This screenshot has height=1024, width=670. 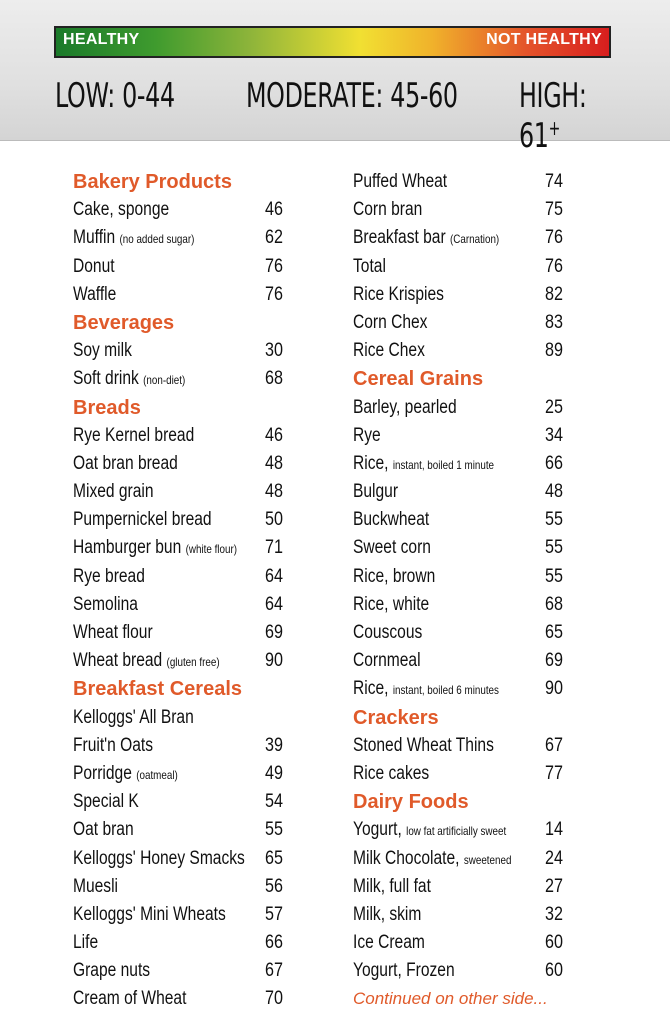 What do you see at coordinates (94, 238) in the screenshot?
I see `food-name-text: Muffin` at bounding box center [94, 238].